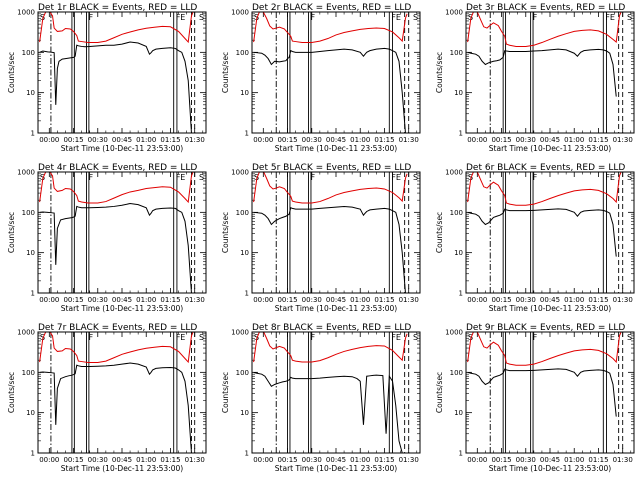 The image size is (640, 480). I want to click on panel-title: Det 7r BLACK = Events, RED = LLD, so click(117, 328).